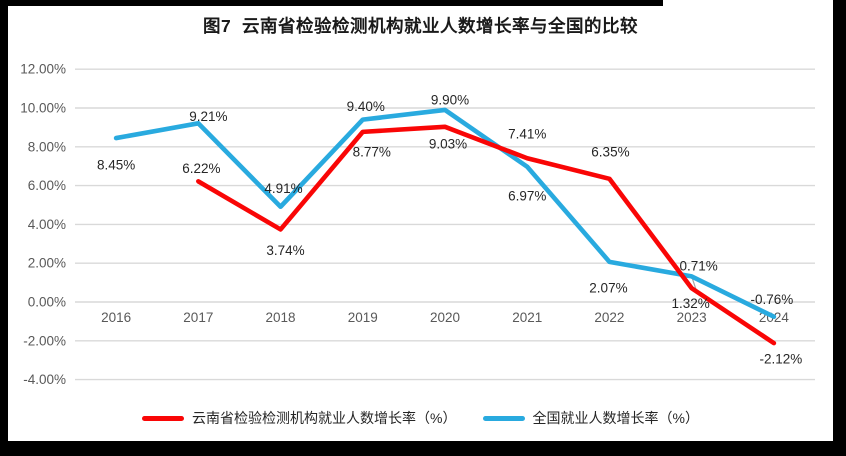  What do you see at coordinates (47, 185) in the screenshot?
I see `y-axis-tick-label: 6.00%` at bounding box center [47, 185].